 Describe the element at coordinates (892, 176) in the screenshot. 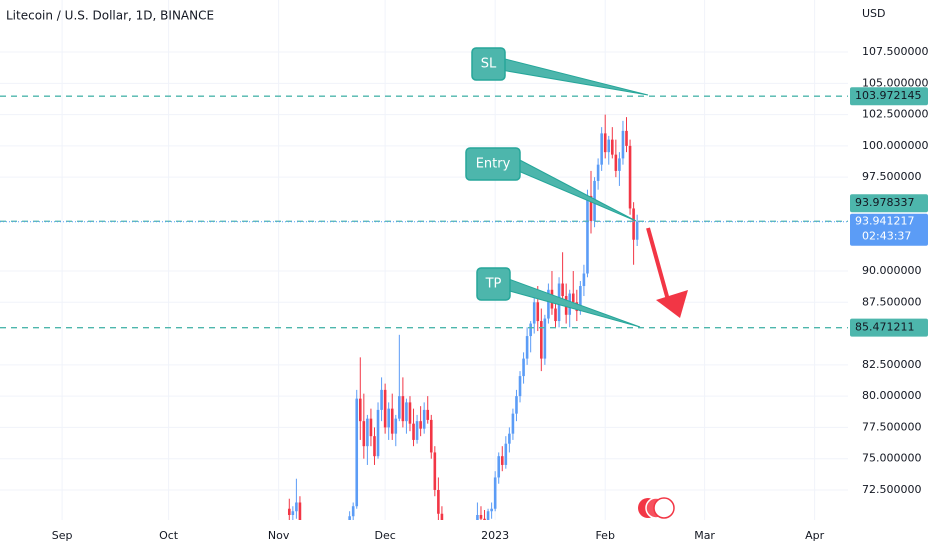

I see `y-tick-label: 97.500000` at that location.